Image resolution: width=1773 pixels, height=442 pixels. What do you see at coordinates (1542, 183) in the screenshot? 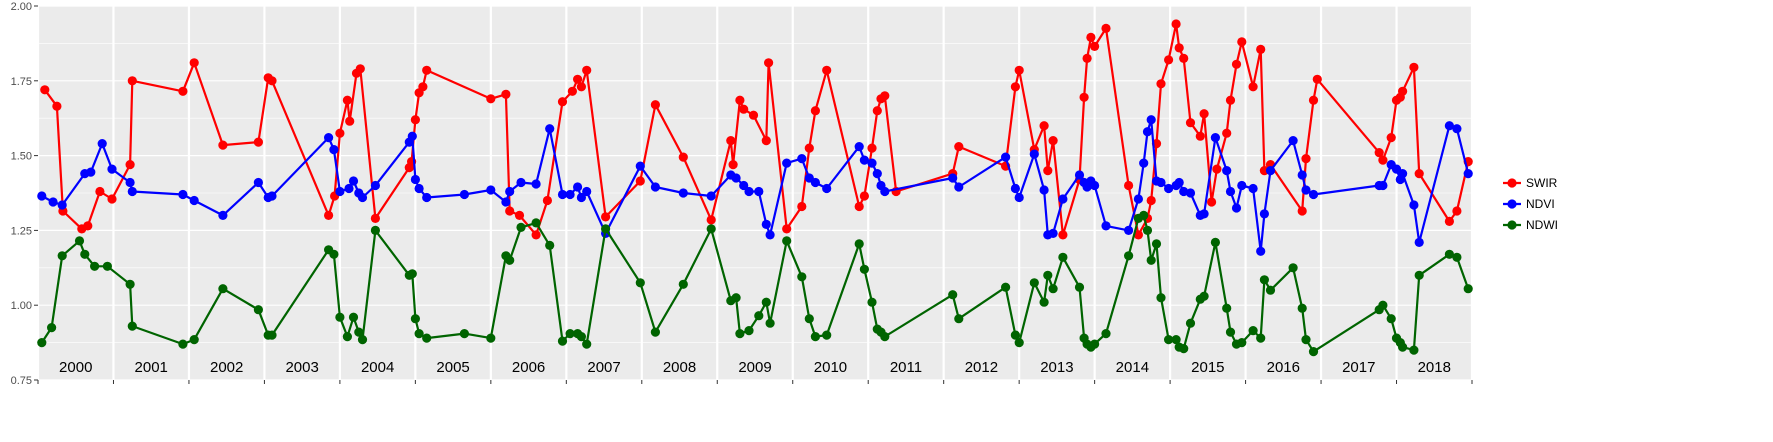
I see `legend-label: SWIR` at bounding box center [1542, 183].